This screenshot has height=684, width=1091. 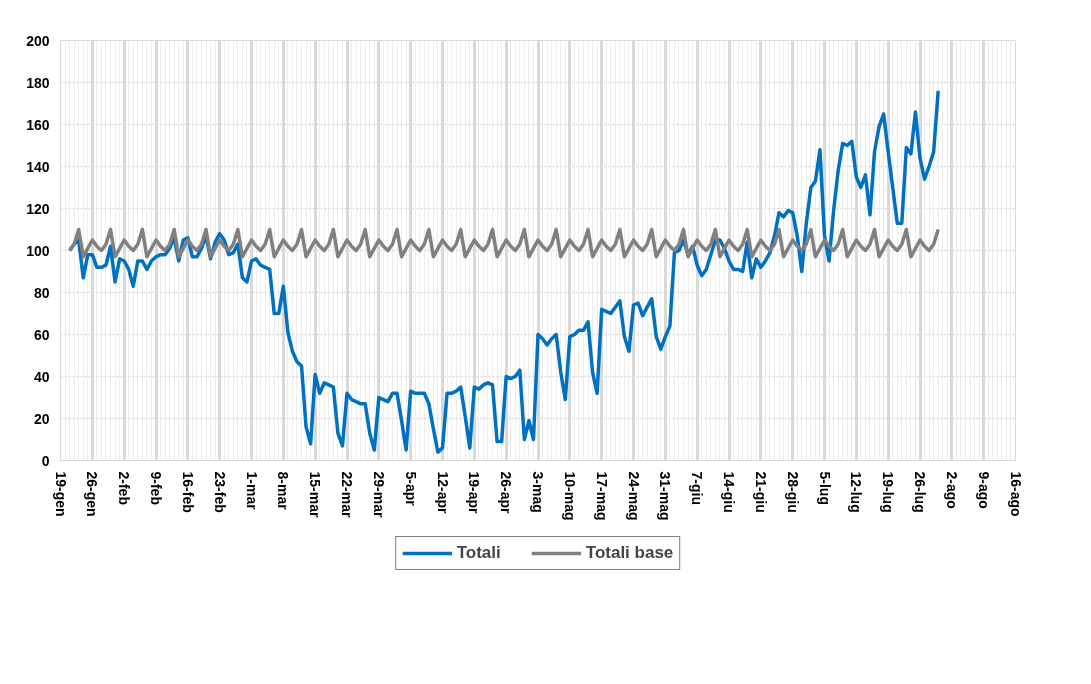 What do you see at coordinates (124, 488) in the screenshot?
I see `x-tick-label: 2-feb` at bounding box center [124, 488].